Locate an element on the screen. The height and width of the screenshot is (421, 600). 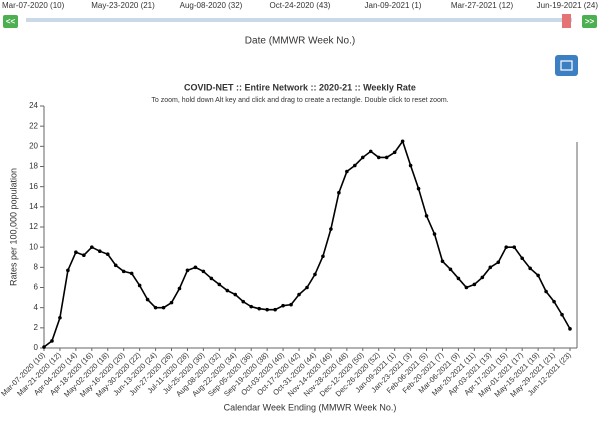
slider-label: Jan-09-2021 (1) is located at coordinates (393, 5).